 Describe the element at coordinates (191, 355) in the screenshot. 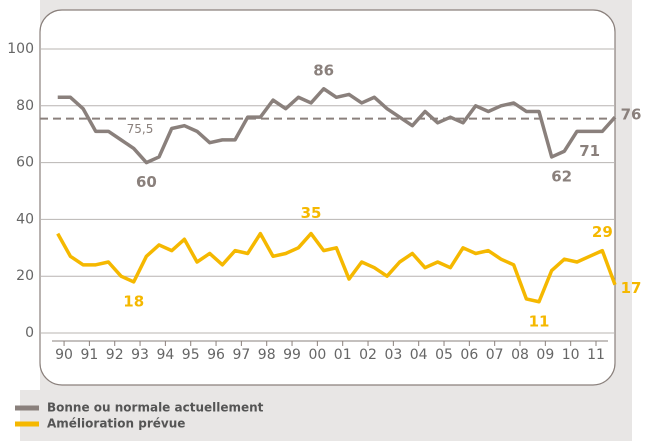

I see `x-tick-label: 95` at that location.